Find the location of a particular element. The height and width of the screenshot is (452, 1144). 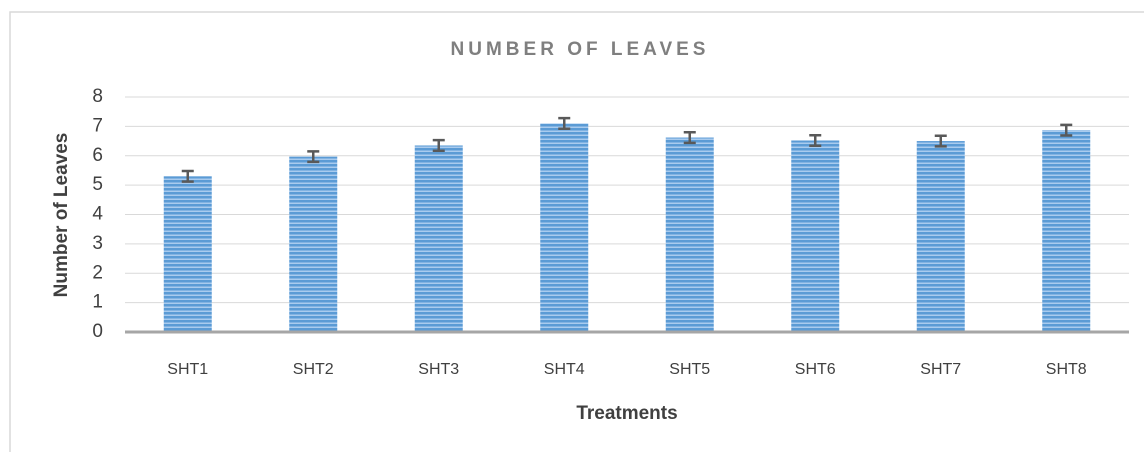

y-tick-label: 0 is located at coordinates (97, 331).